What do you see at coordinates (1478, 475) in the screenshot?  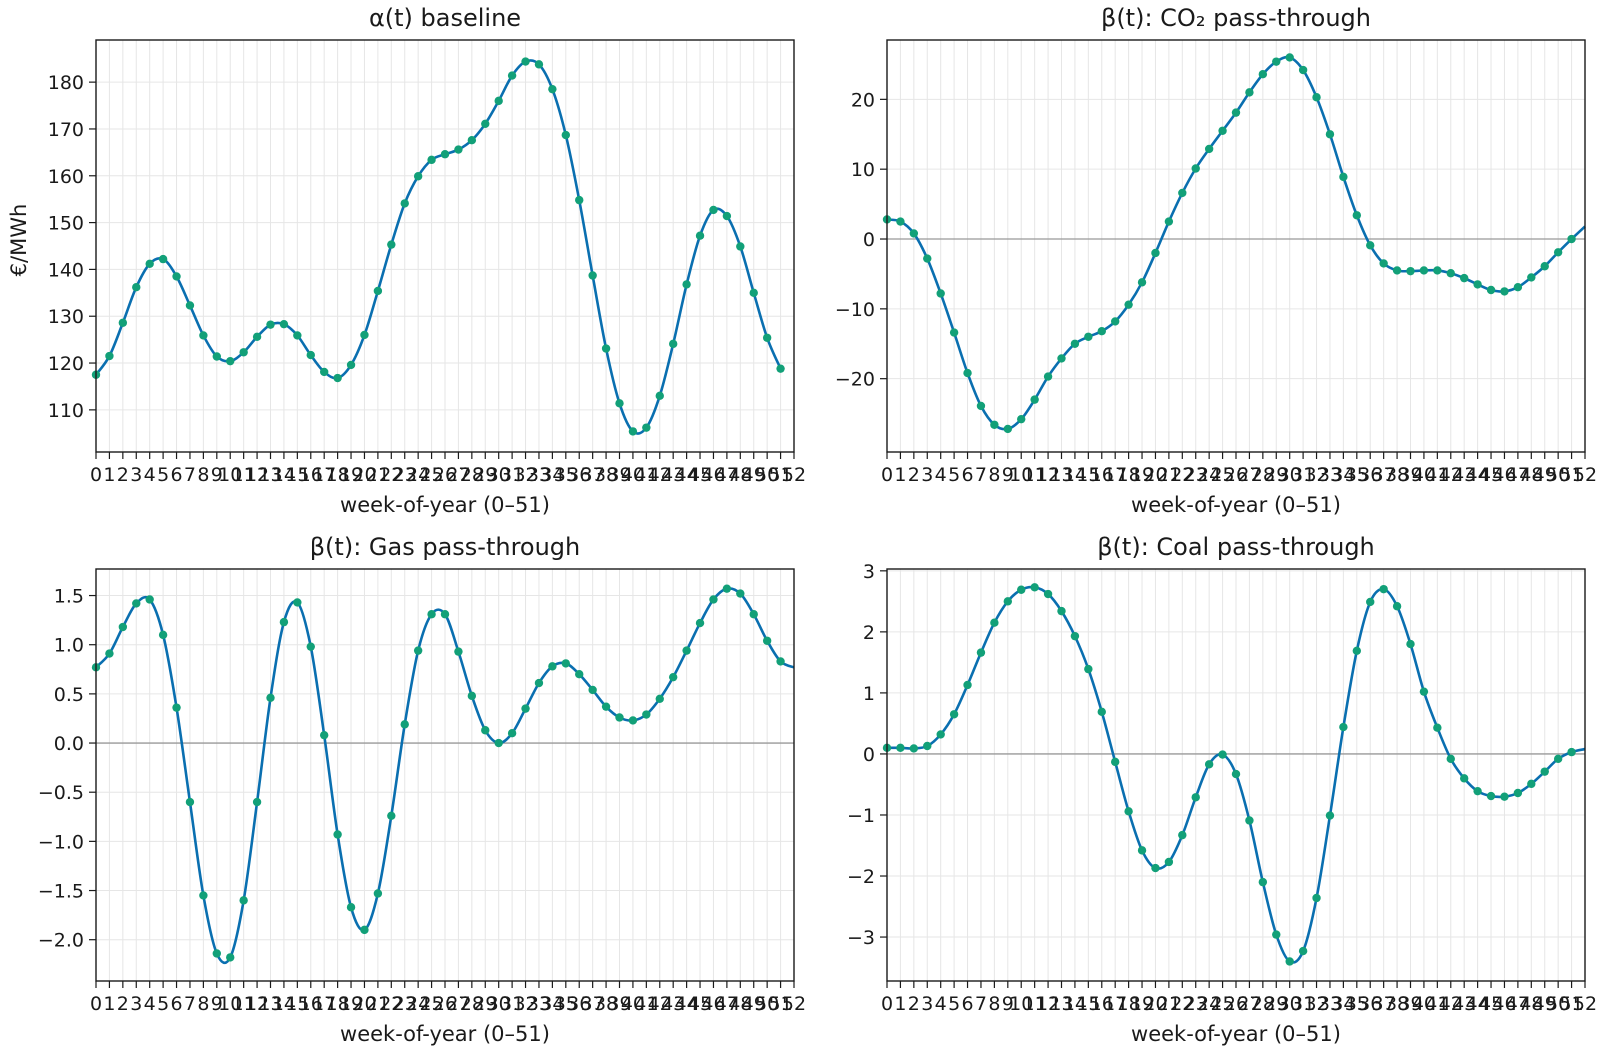 I see `x-tick-label: 44` at bounding box center [1478, 475].